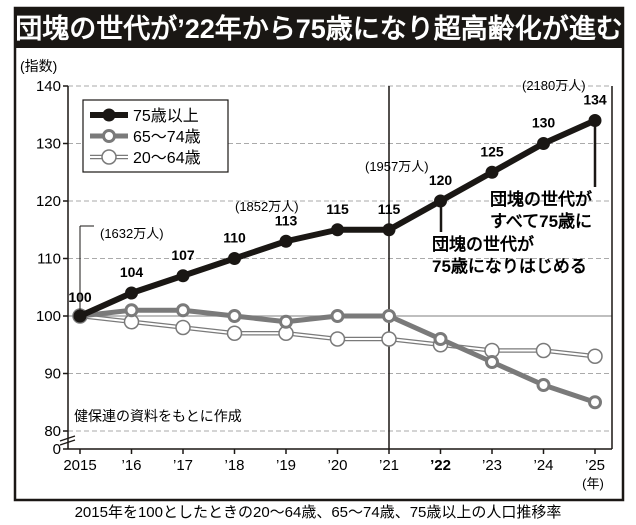 This screenshot has height=525, width=636. I want to click on data-label: 120, so click(441, 180).